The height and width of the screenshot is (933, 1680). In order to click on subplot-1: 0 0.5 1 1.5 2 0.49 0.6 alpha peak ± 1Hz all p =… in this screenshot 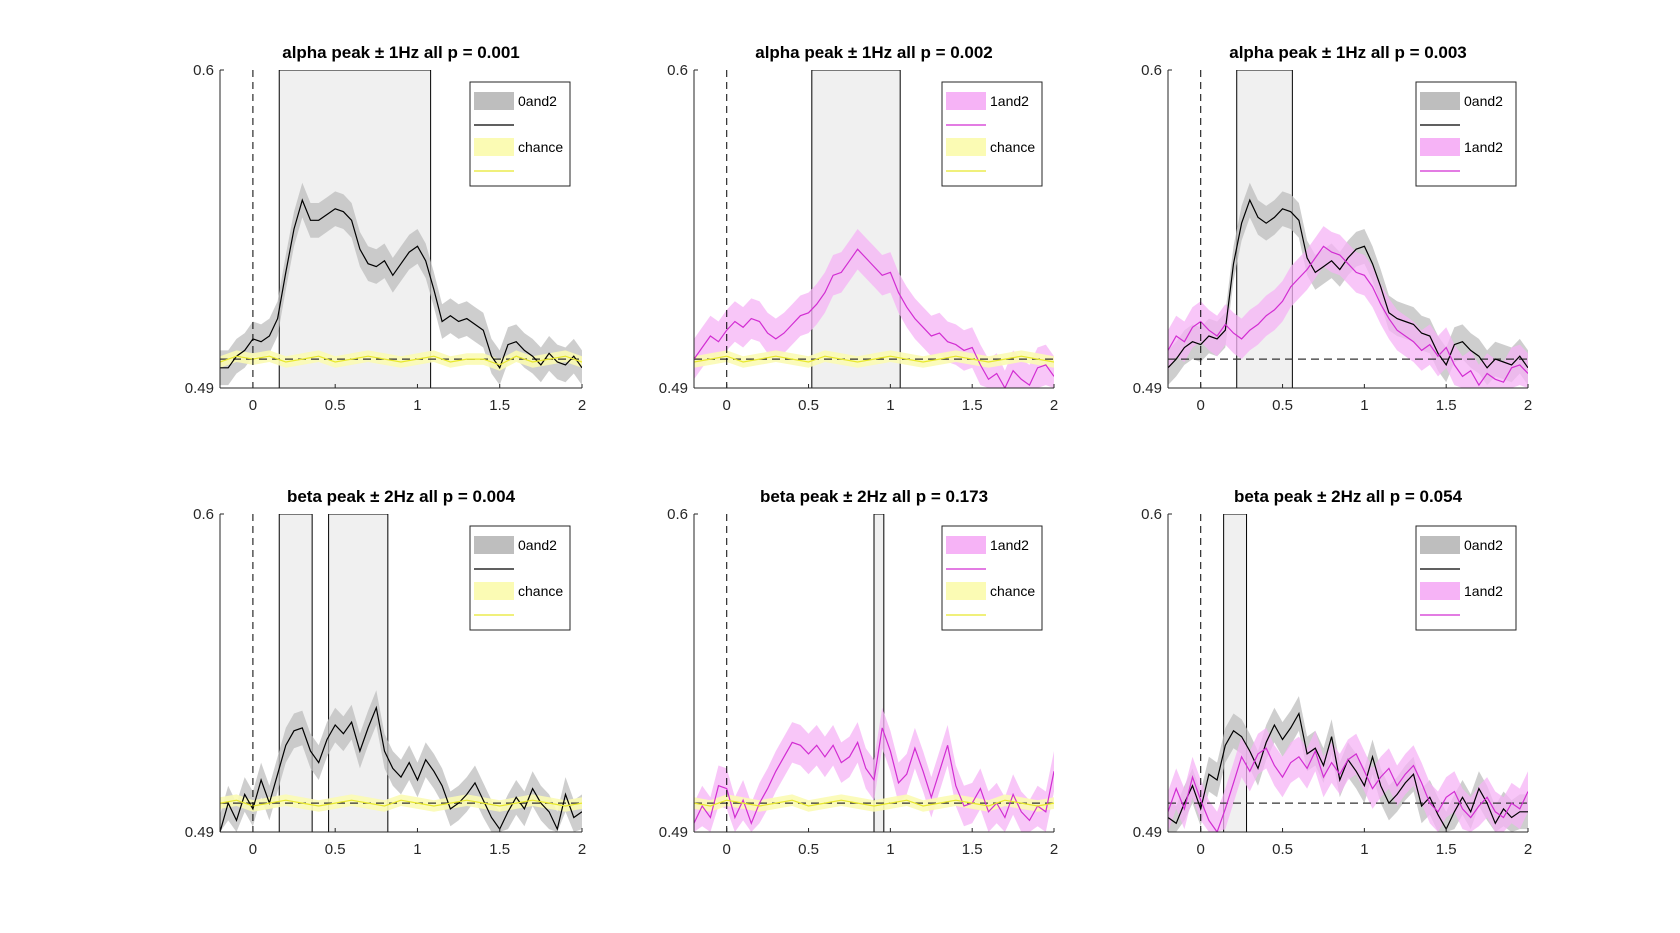, I will do `click(385, 228)`.